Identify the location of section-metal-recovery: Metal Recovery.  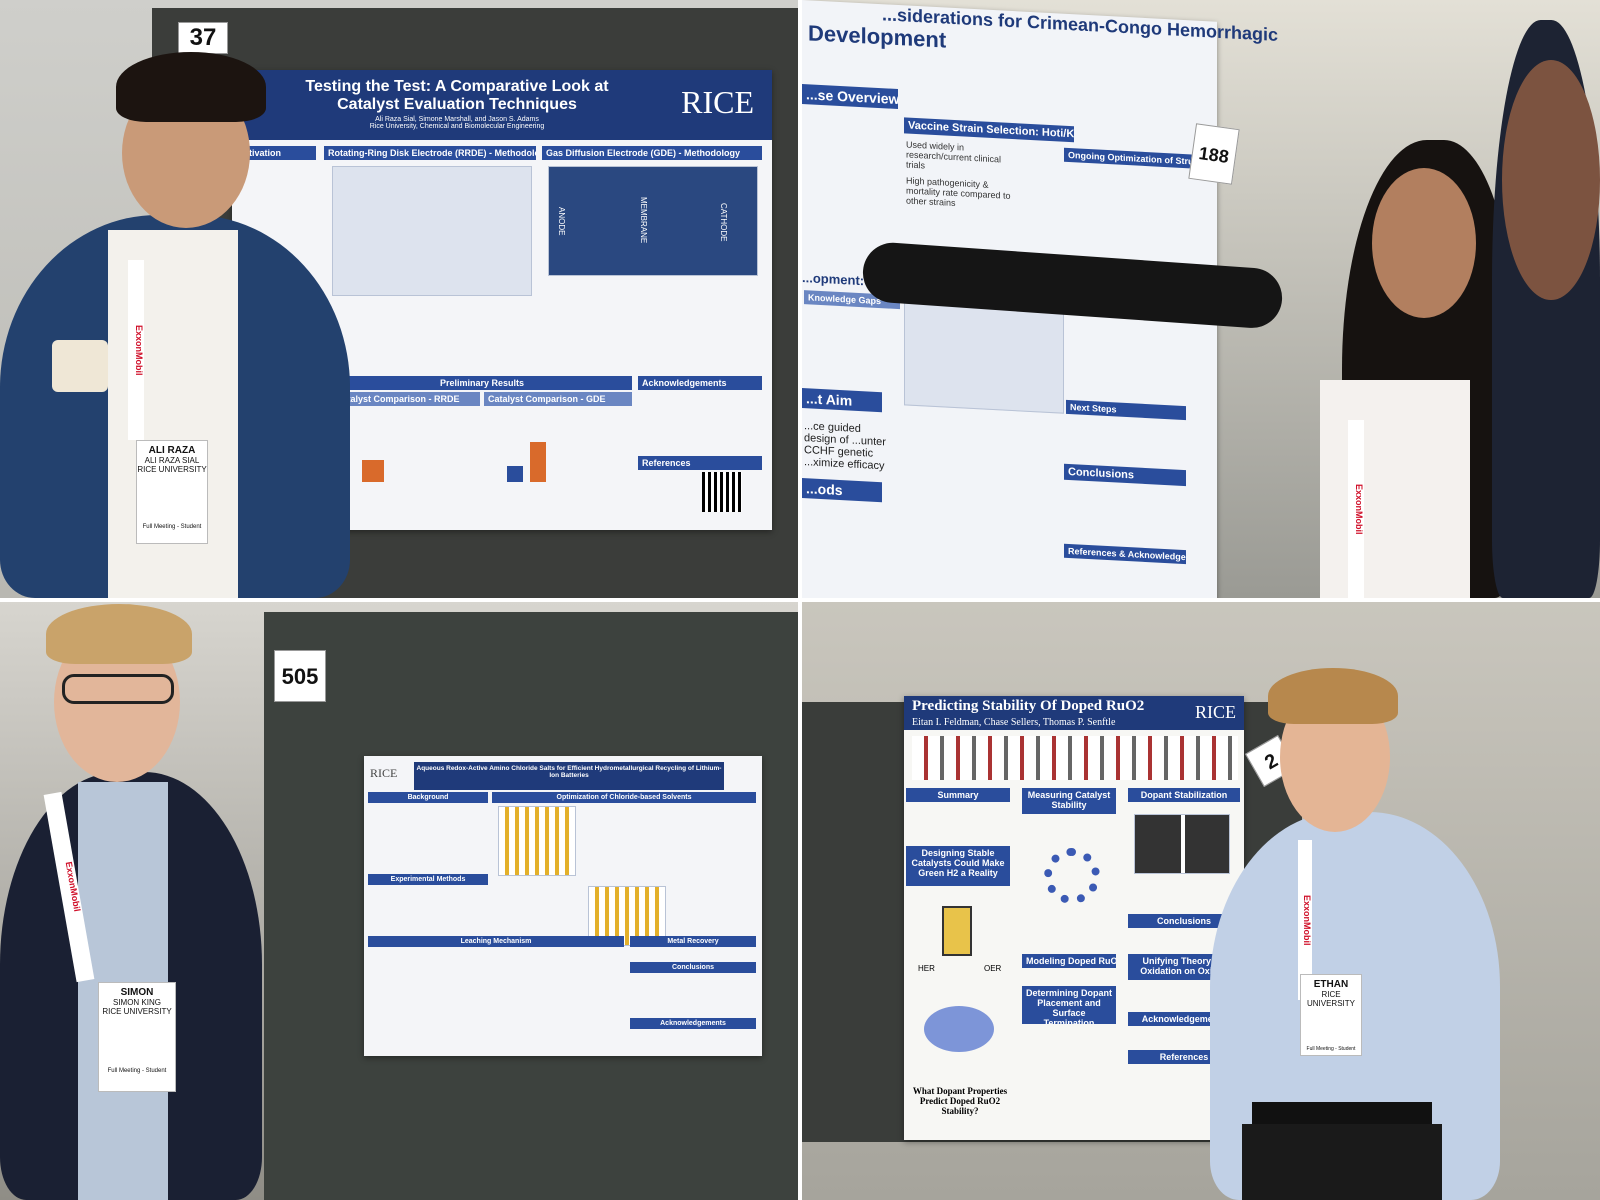
(693, 941).